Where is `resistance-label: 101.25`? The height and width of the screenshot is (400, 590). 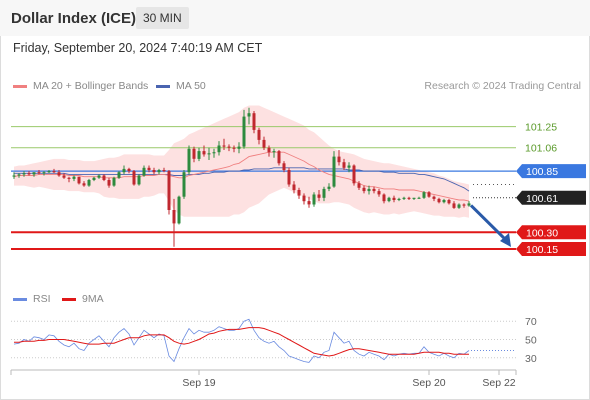
resistance-label: 101.25 is located at coordinates (541, 128).